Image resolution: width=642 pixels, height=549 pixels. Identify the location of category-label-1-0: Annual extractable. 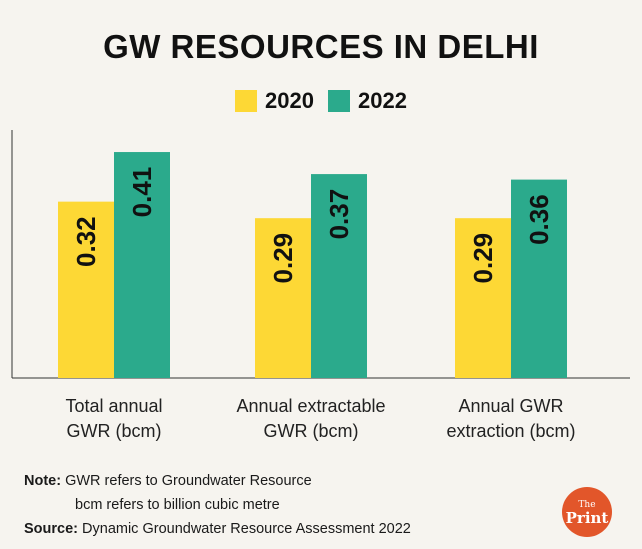
(310, 406).